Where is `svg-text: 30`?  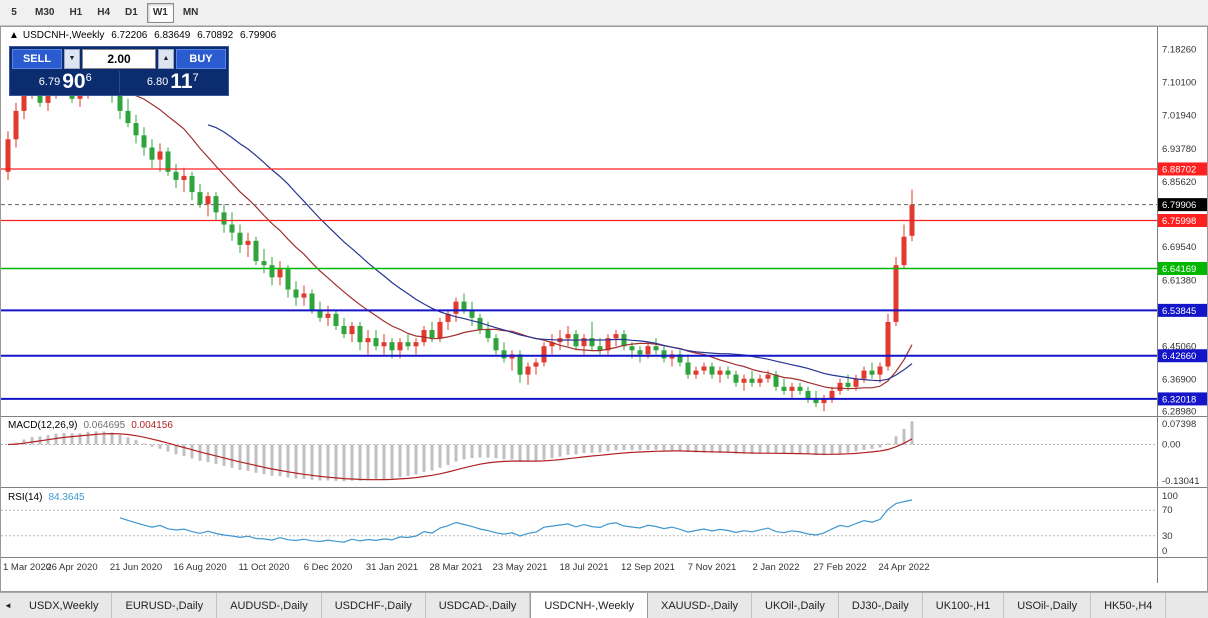
svg-text: 30 is located at coordinates (1167, 536).